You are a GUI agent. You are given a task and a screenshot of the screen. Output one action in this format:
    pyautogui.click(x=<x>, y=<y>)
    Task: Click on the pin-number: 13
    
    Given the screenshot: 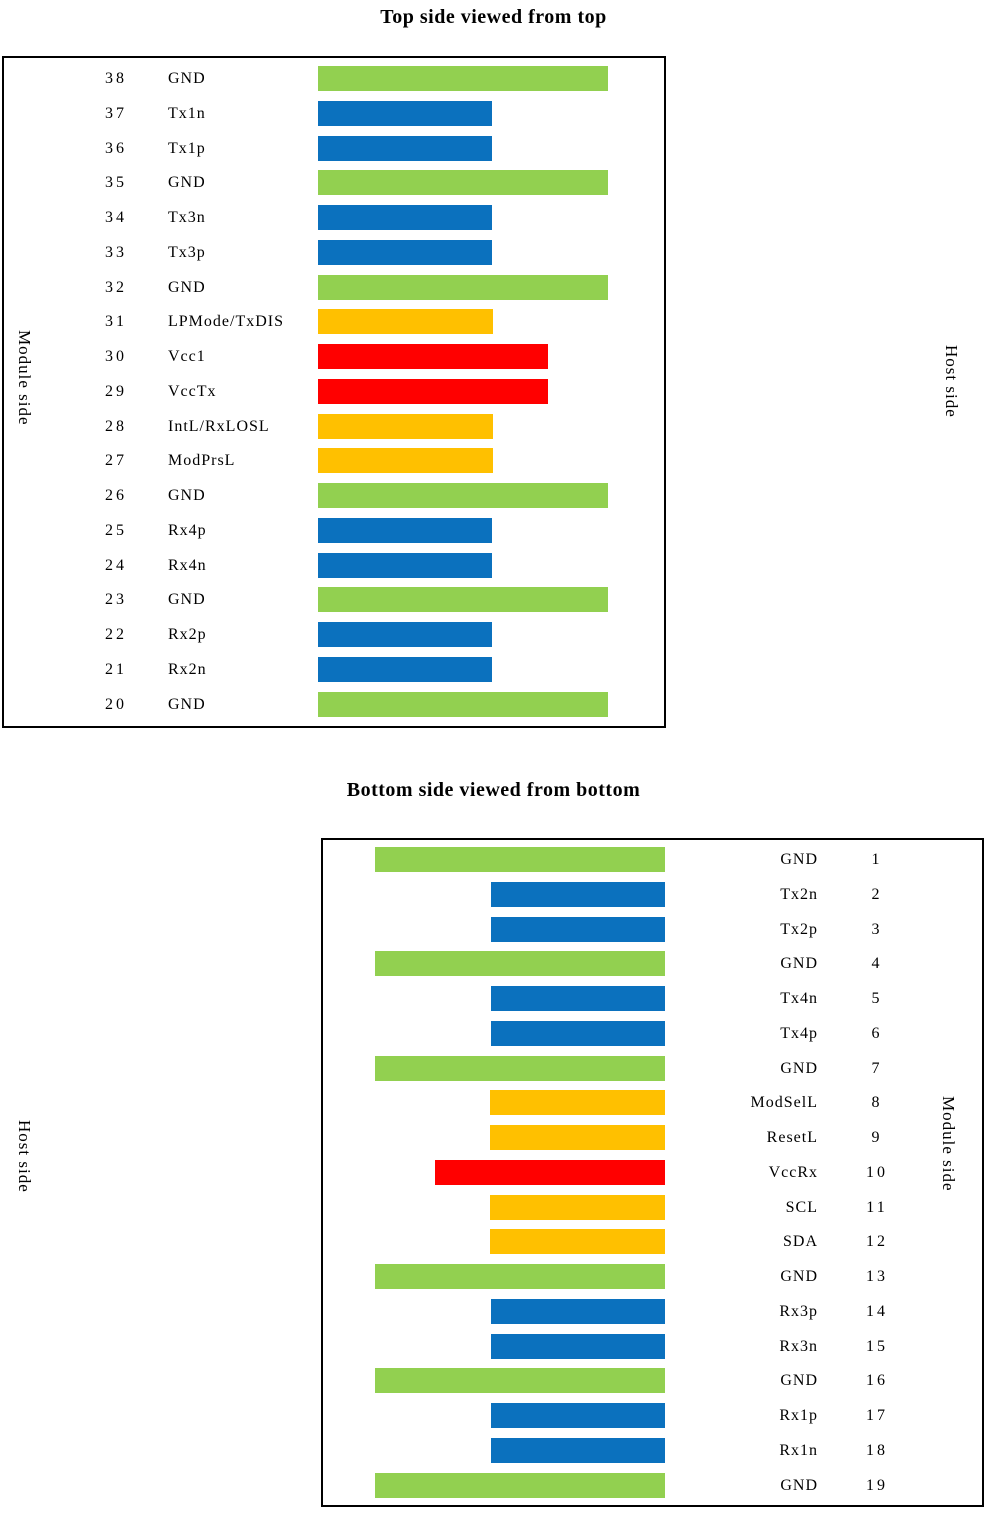 What is the action you would take?
    pyautogui.click(x=877, y=1276)
    